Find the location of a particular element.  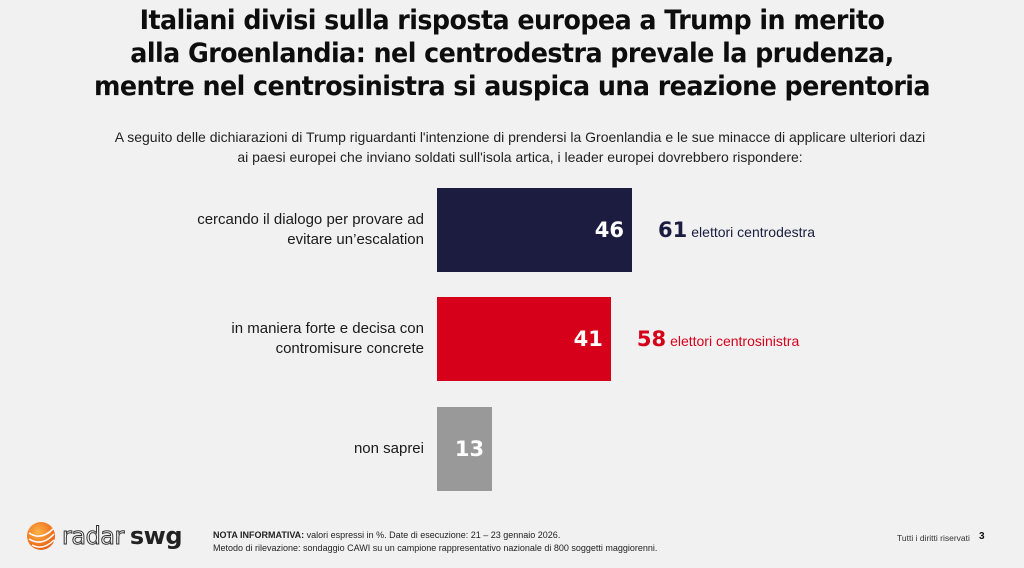

annotation-value: 61 is located at coordinates (673, 230).